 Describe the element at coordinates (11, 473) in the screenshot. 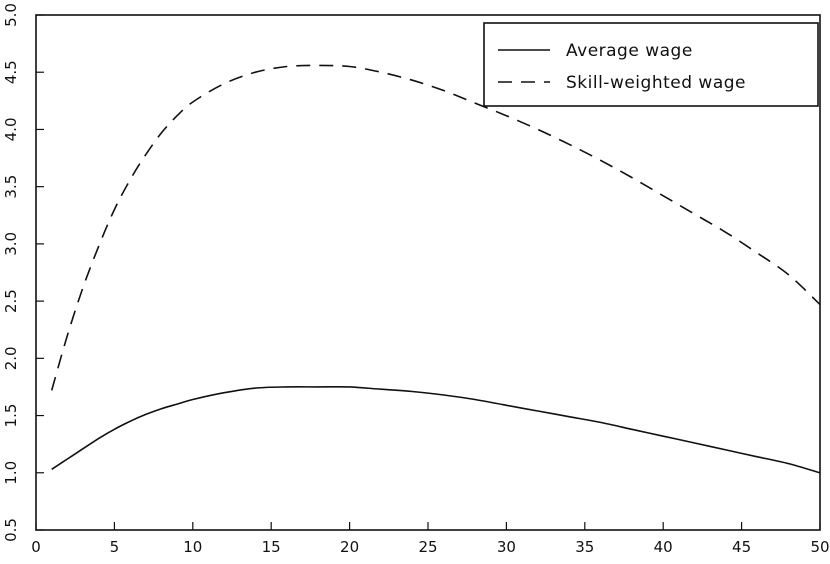

I see `y-tick-label: 1.0` at that location.